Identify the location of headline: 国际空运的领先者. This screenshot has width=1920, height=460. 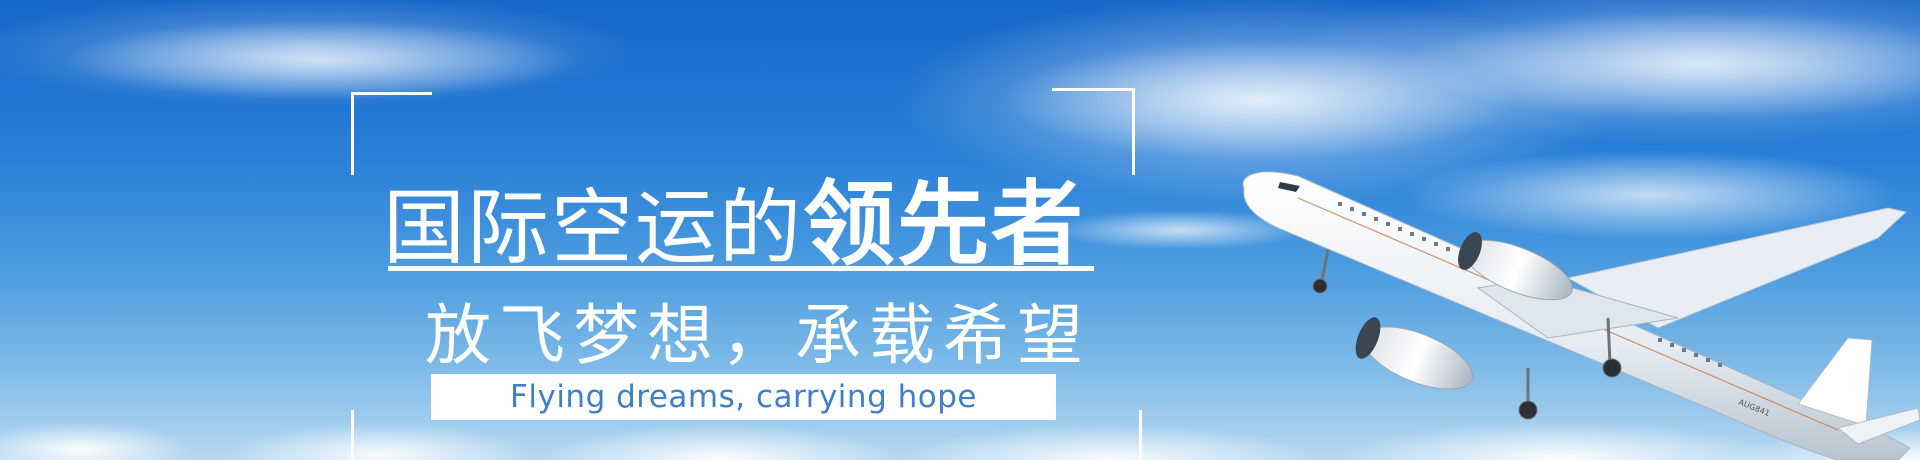
(734, 214).